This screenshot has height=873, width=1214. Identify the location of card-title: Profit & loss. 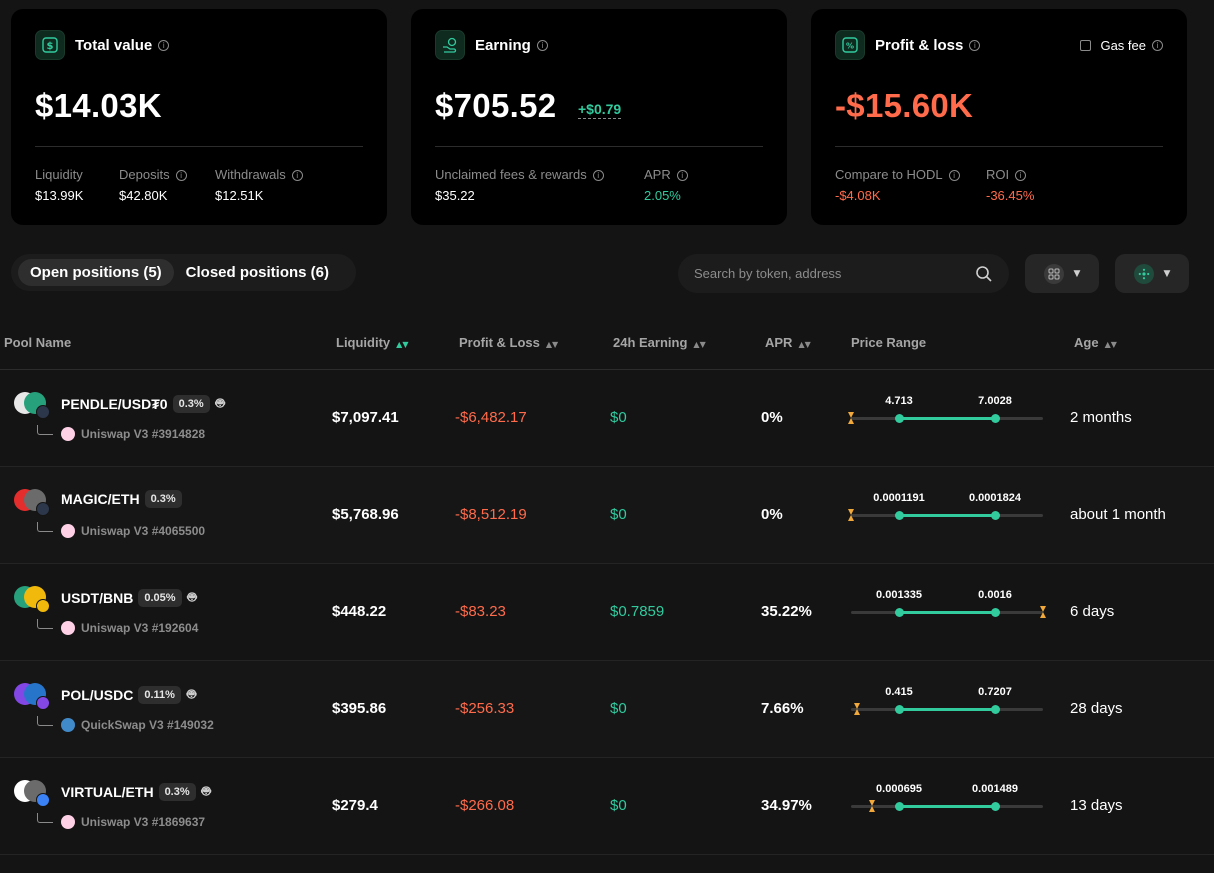
(919, 45).